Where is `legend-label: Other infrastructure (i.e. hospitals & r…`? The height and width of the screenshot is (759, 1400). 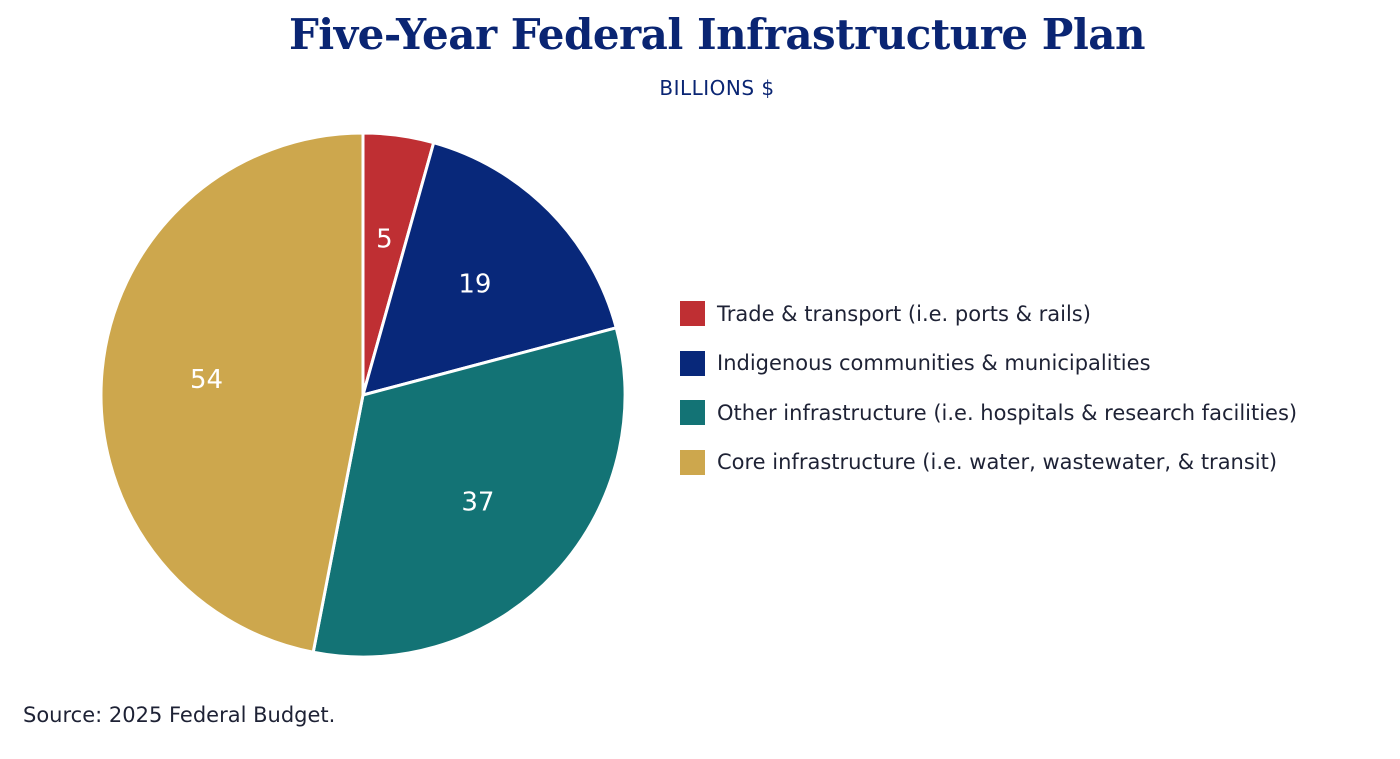
legend-label: Other infrastructure (i.e. hospitals & r… is located at coordinates (1007, 412).